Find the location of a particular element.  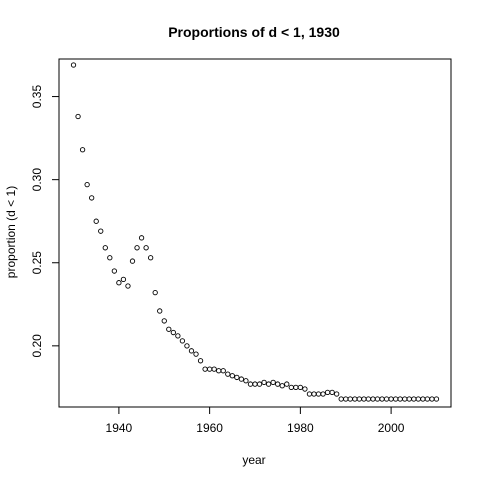

y-tick-label: 0.35 is located at coordinates (37, 97).